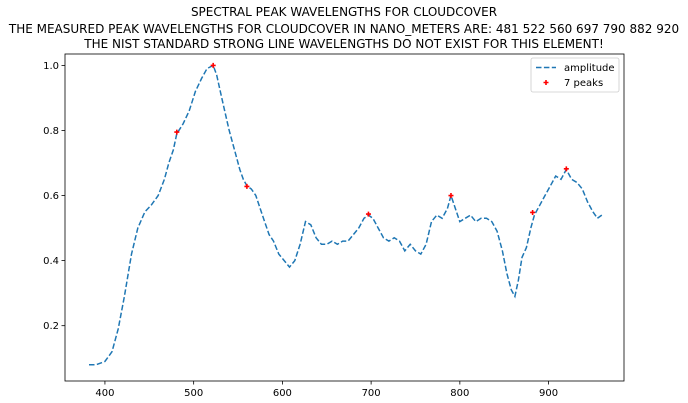  I want to click on legend-swatch-peaks, so click(546, 82).